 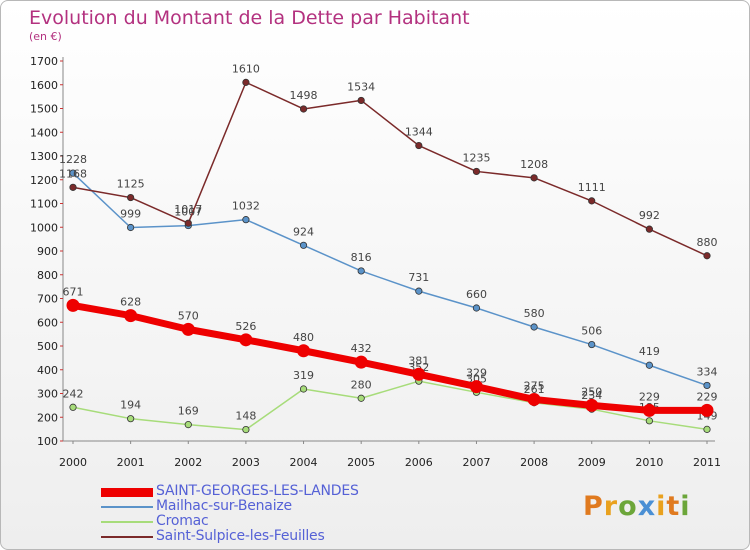 I want to click on data-label: 660, so click(x=476, y=294).